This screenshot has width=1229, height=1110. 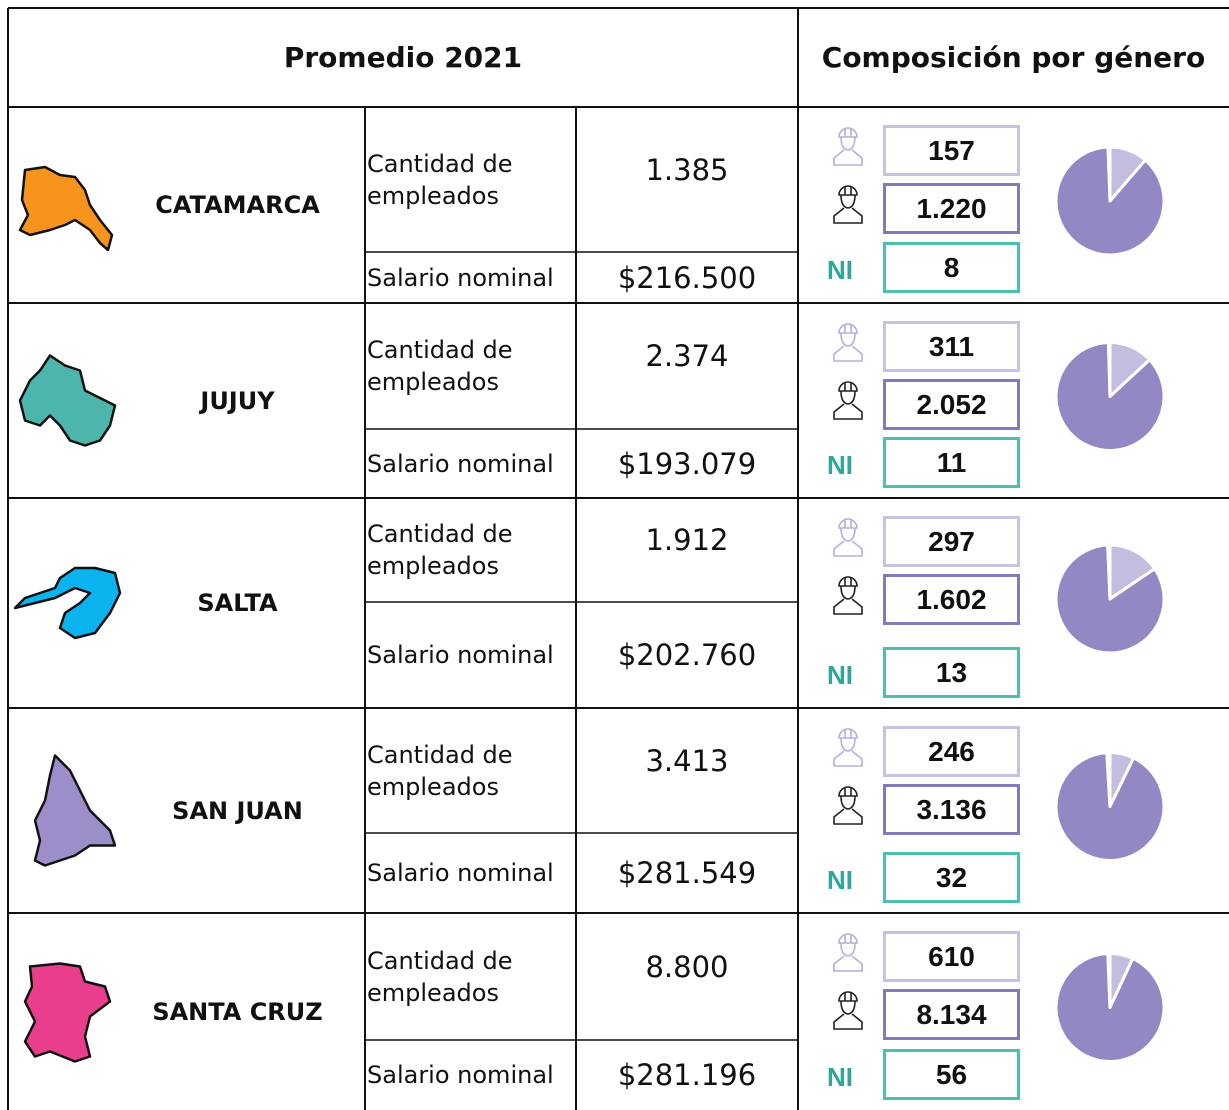 I want to click on salary-value: $202.760, so click(x=687, y=655).